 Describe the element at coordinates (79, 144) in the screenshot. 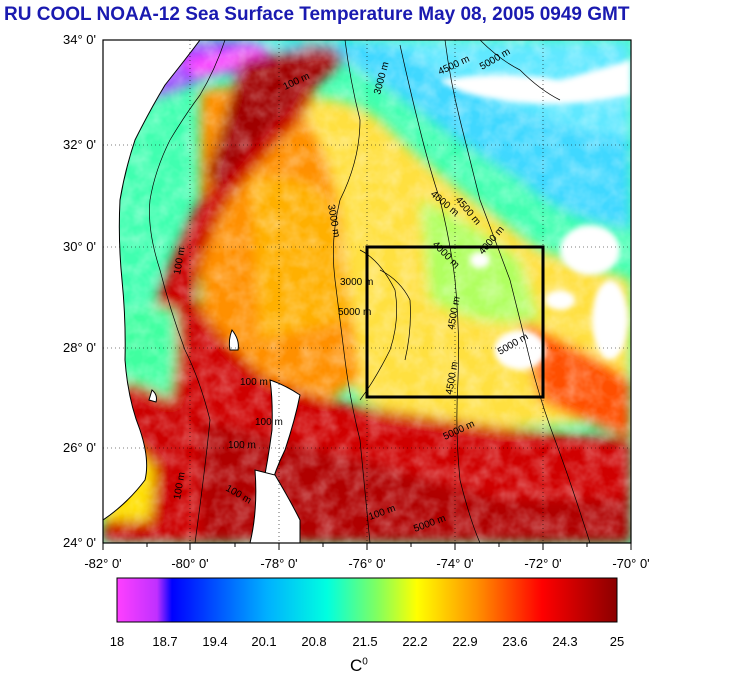

I see `lat-label-32: 32° 0'` at that location.